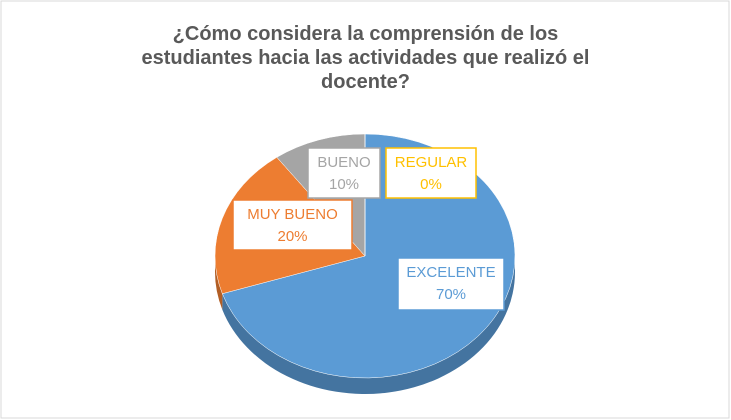 This screenshot has height=420, width=731. Describe the element at coordinates (431, 184) in the screenshot. I see `data-label-value: 0%` at that location.